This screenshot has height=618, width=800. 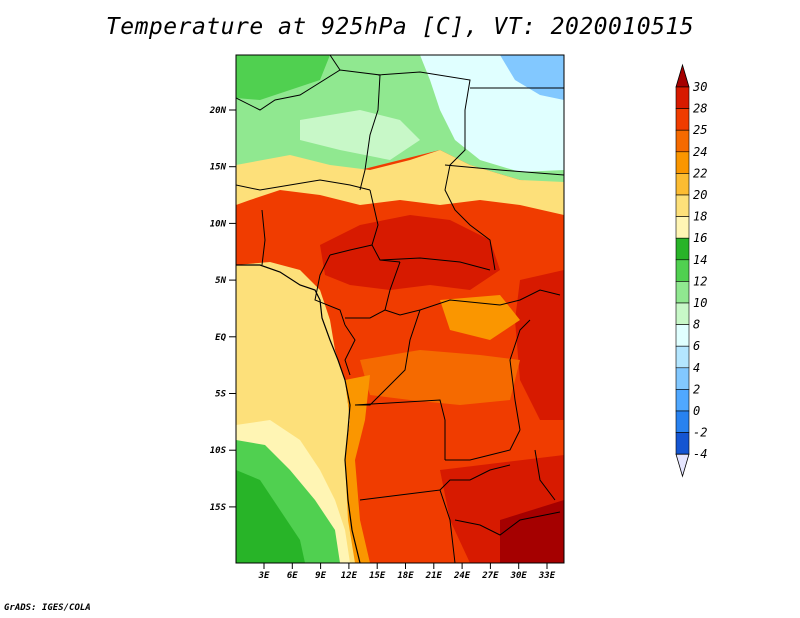 What do you see at coordinates (696, 325) in the screenshot?
I see `colorbar-label: 8` at bounding box center [696, 325].